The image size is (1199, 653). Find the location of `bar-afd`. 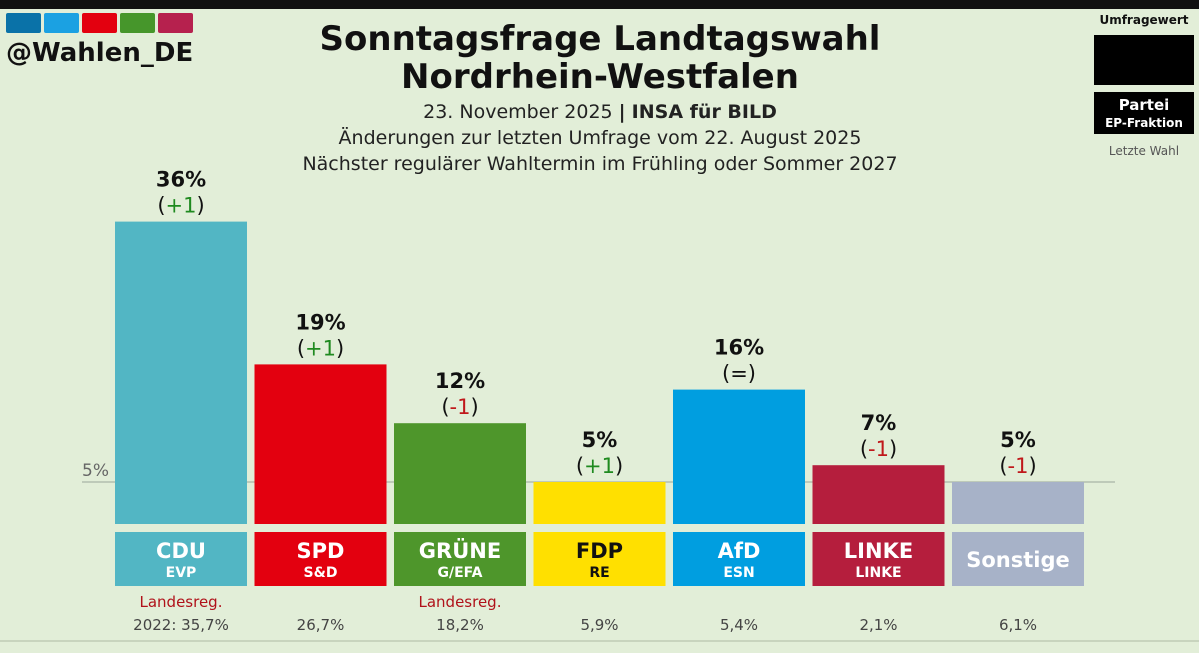

bar-afd is located at coordinates (739, 456).